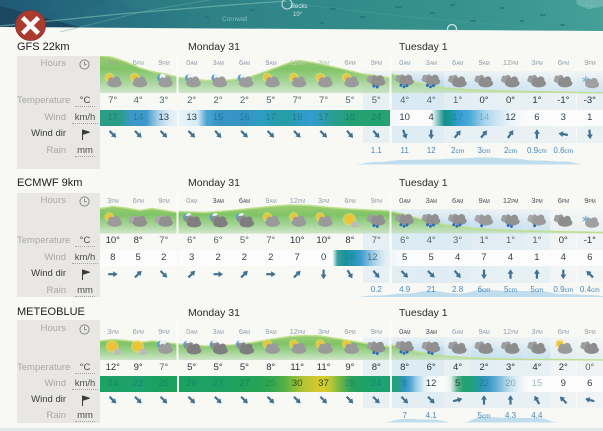 Image resolution: width=603 pixels, height=431 pixels. I want to click on svg-text: 10°, so click(298, 15).